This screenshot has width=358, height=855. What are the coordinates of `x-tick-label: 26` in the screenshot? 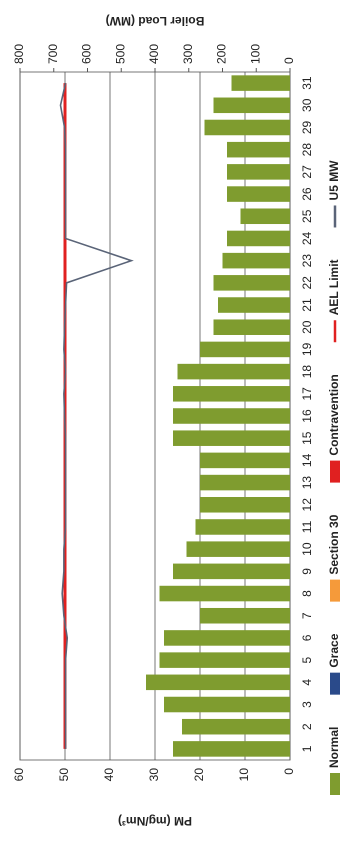 It's located at (307, 194).